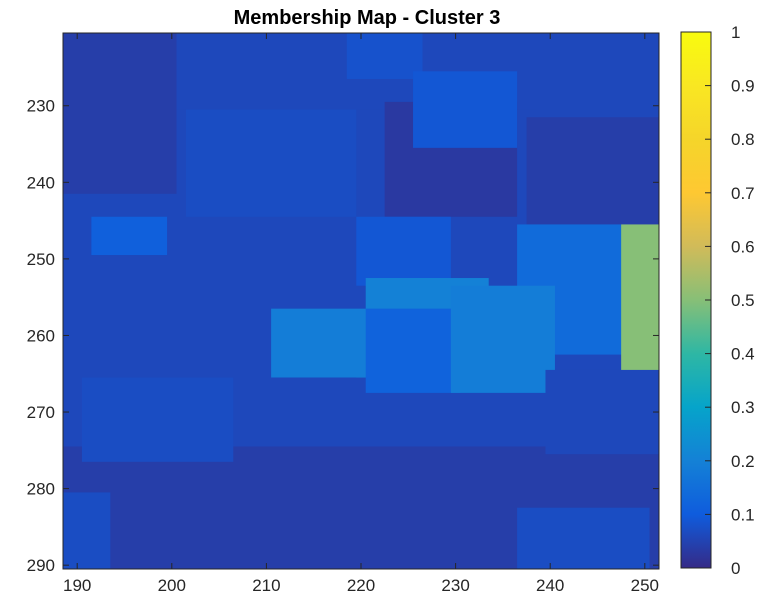  Describe the element at coordinates (743, 86) in the screenshot. I see `colorbar-tick-label: 0.9` at that location.